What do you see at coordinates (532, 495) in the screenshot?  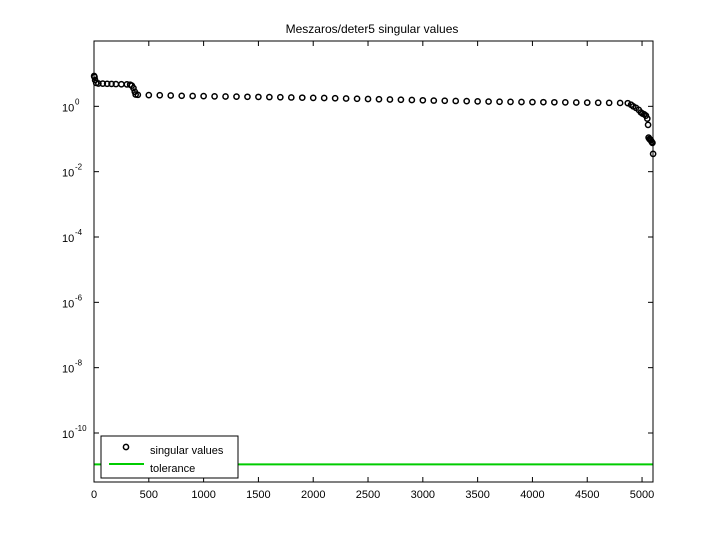 I see `x-tick-label: 4000` at bounding box center [532, 495].